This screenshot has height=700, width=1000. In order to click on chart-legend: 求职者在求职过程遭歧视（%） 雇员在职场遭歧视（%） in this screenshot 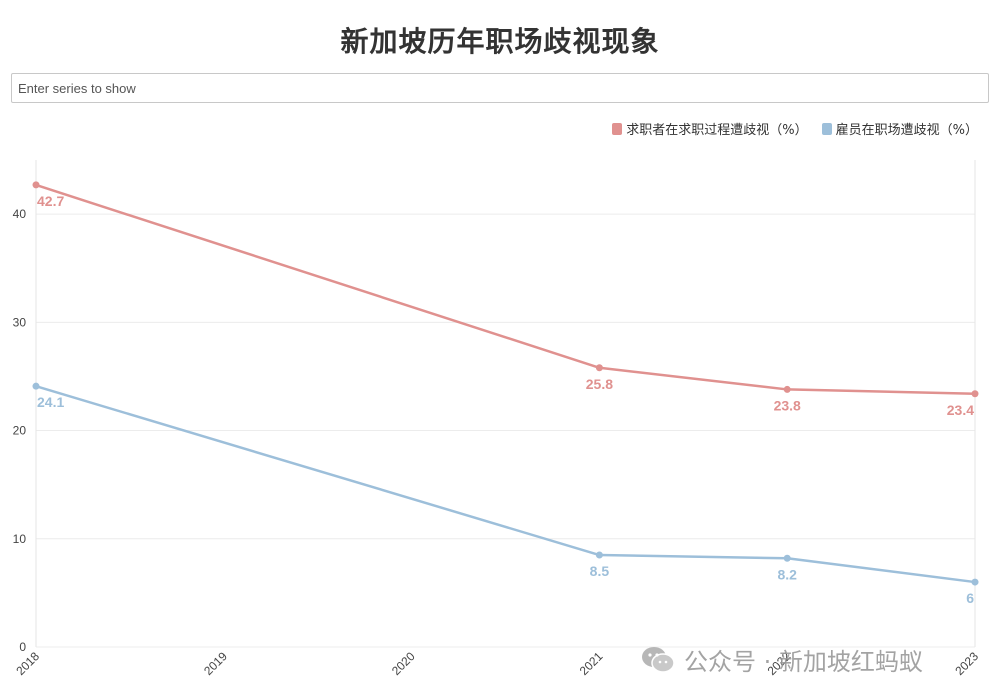, I will do `click(795, 128)`.